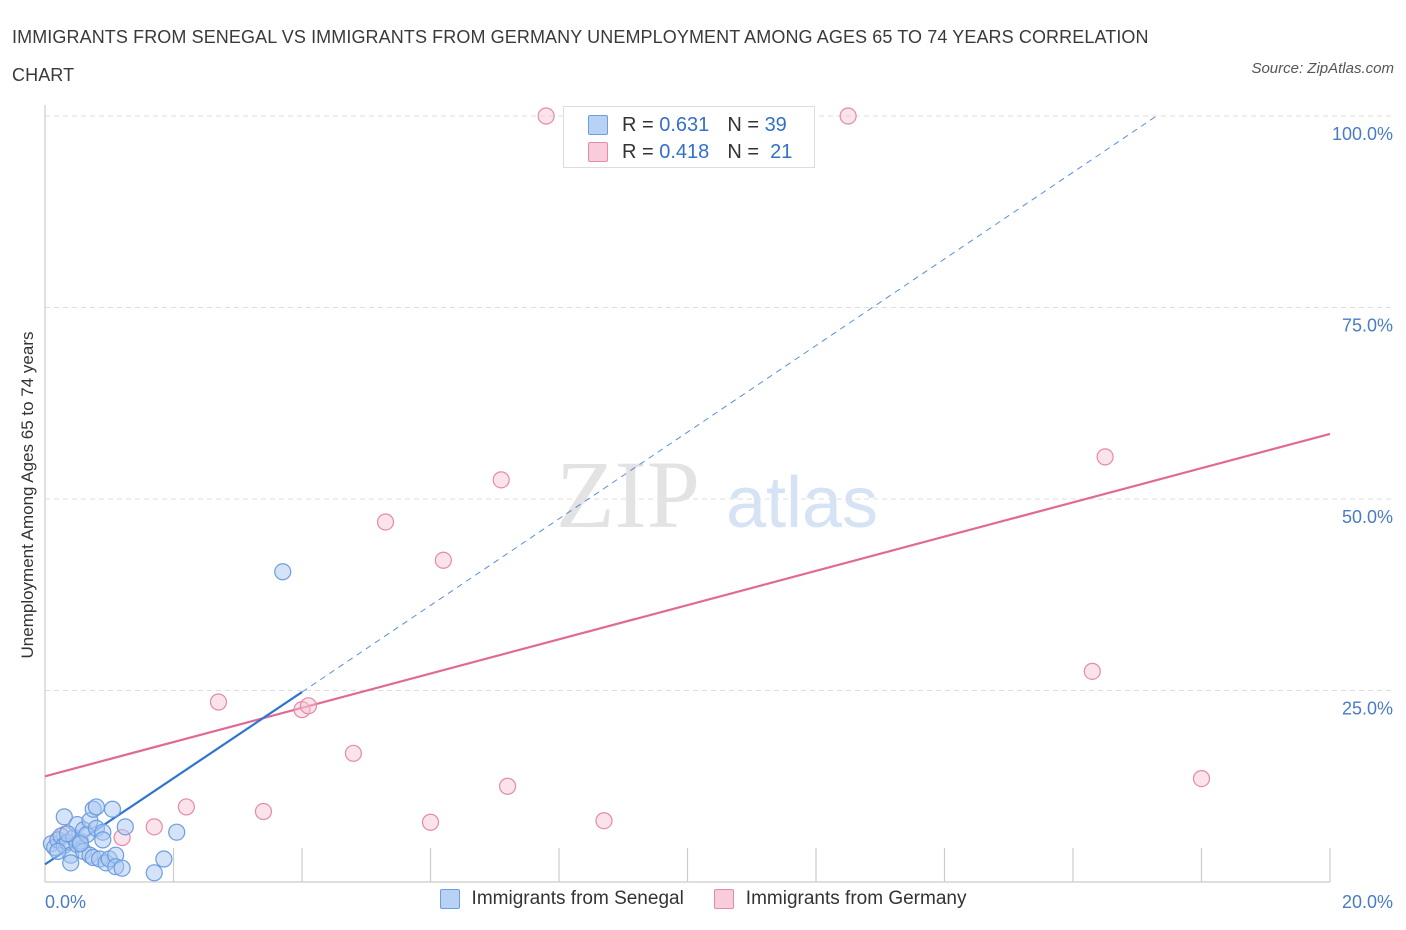  Describe the element at coordinates (1367, 902) in the screenshot. I see `x-tick-label: 20.0%` at that location.